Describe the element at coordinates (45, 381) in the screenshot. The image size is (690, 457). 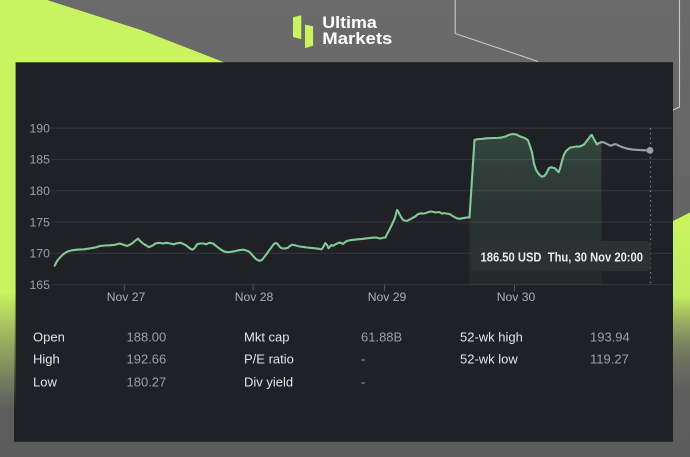
I see `svg-text: Low` at that location.